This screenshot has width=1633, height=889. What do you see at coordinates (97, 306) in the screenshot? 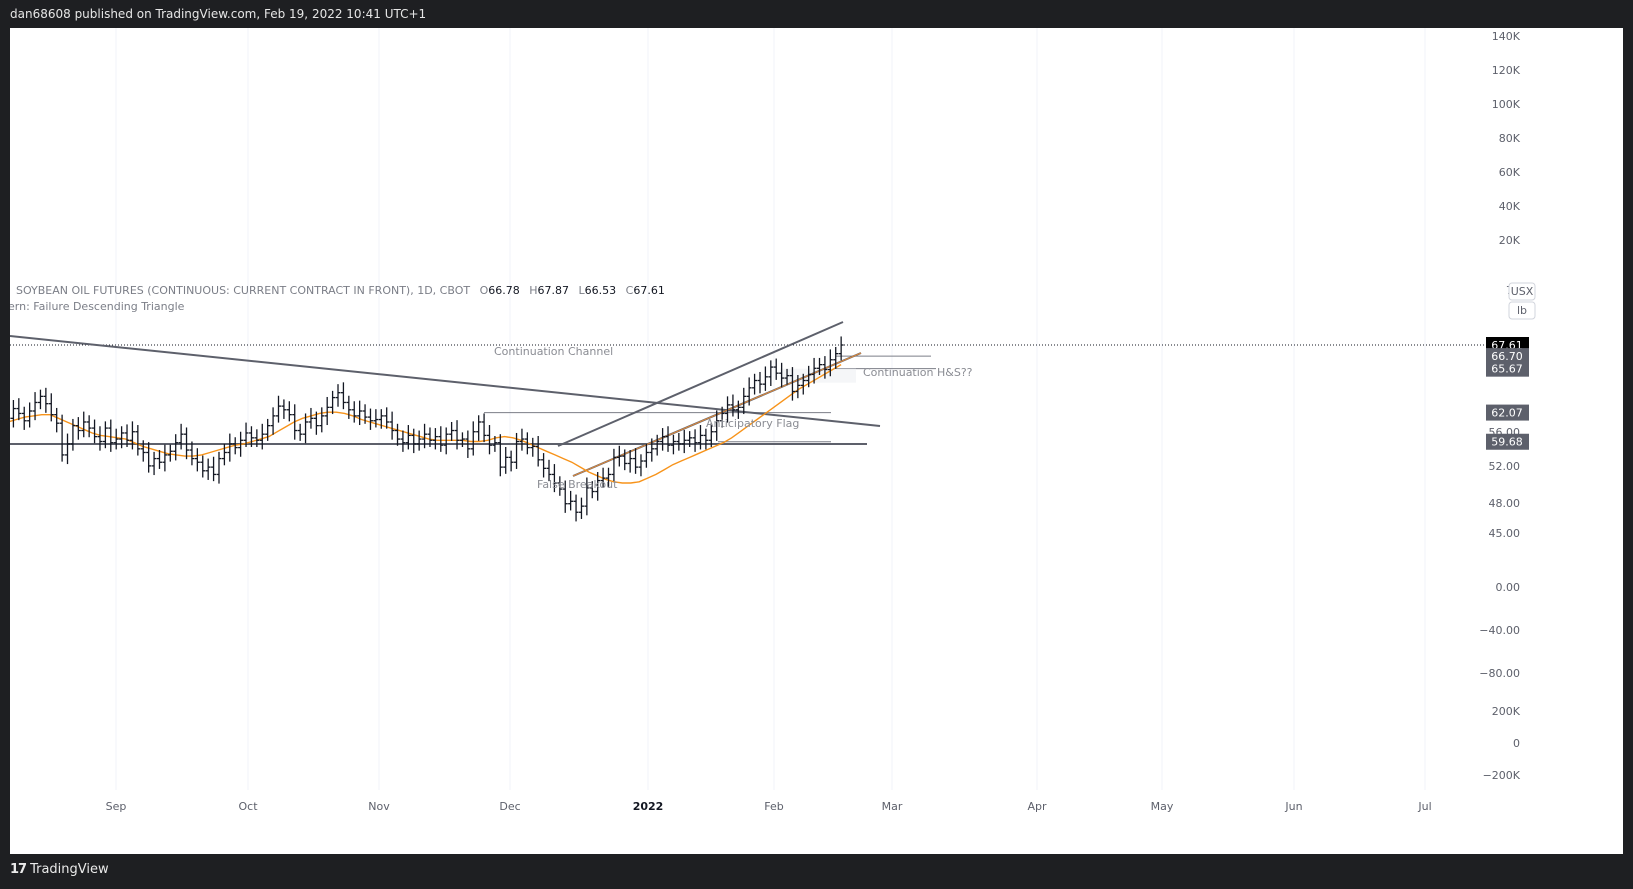
I see `pattern-label: ern: Failure Descending Triangle` at bounding box center [97, 306].